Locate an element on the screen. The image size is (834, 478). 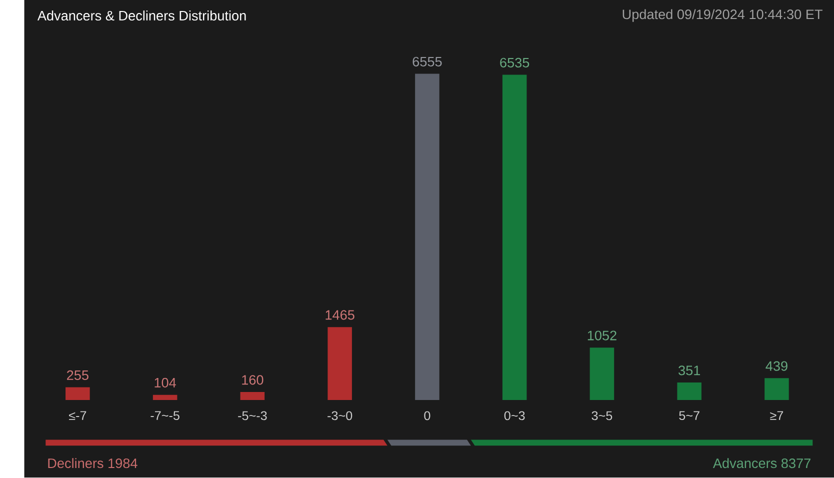
data-label: 6535 is located at coordinates (515, 63).